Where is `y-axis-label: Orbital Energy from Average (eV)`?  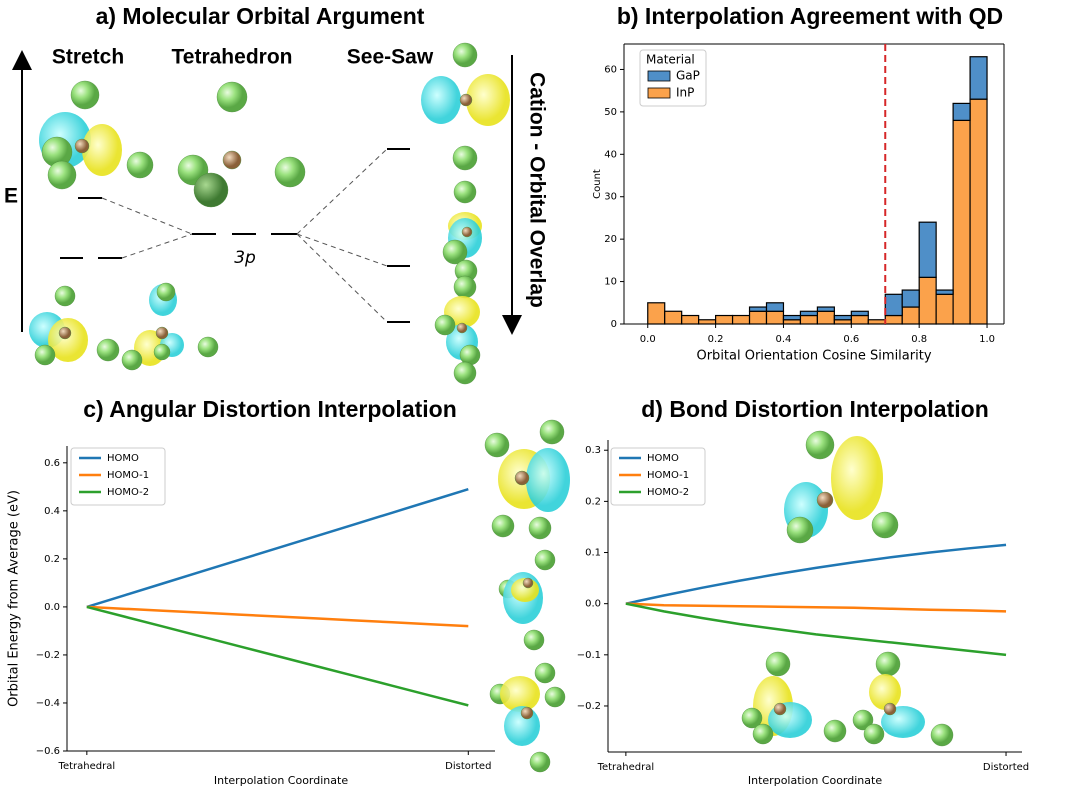
y-axis-label: Orbital Energy from Average (eV) is located at coordinates (14, 598).